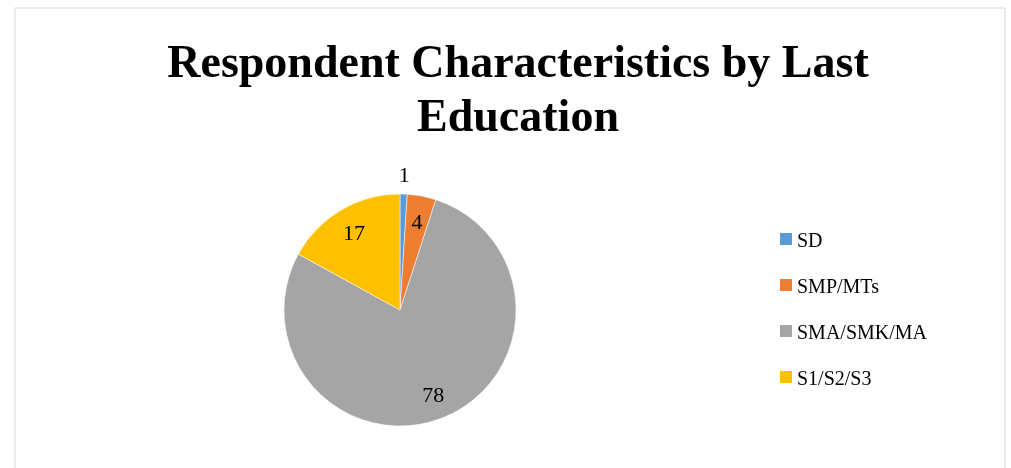 The width and height of the screenshot is (1011, 468). Describe the element at coordinates (838, 286) in the screenshot. I see `legend-label: SMP/MTs` at that location.